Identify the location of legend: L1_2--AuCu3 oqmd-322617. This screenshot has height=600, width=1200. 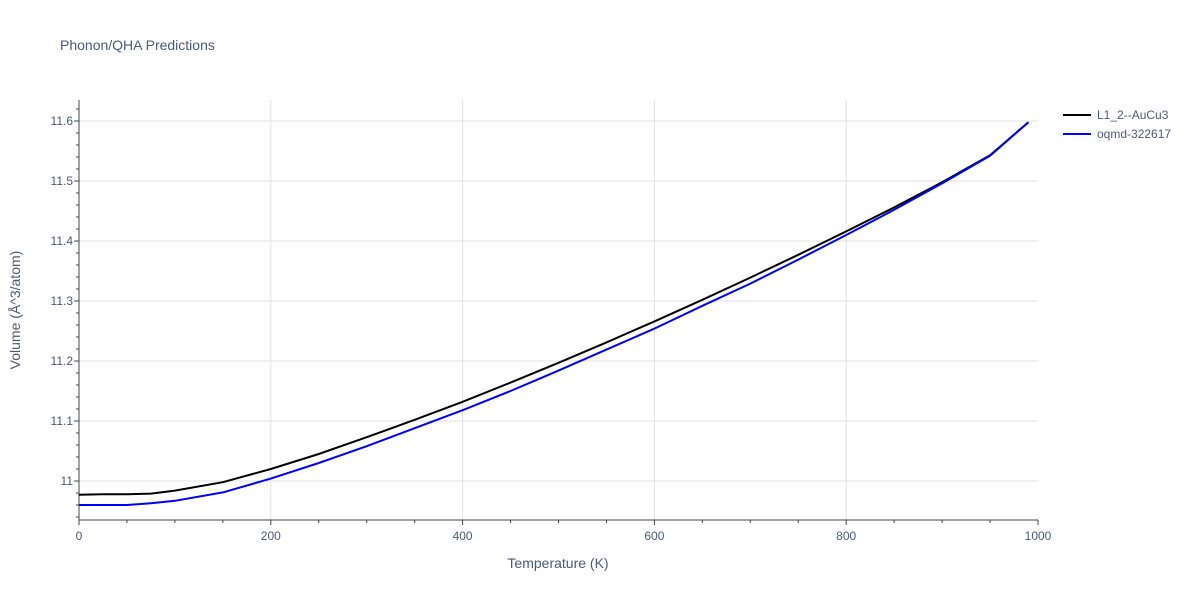
(1117, 124).